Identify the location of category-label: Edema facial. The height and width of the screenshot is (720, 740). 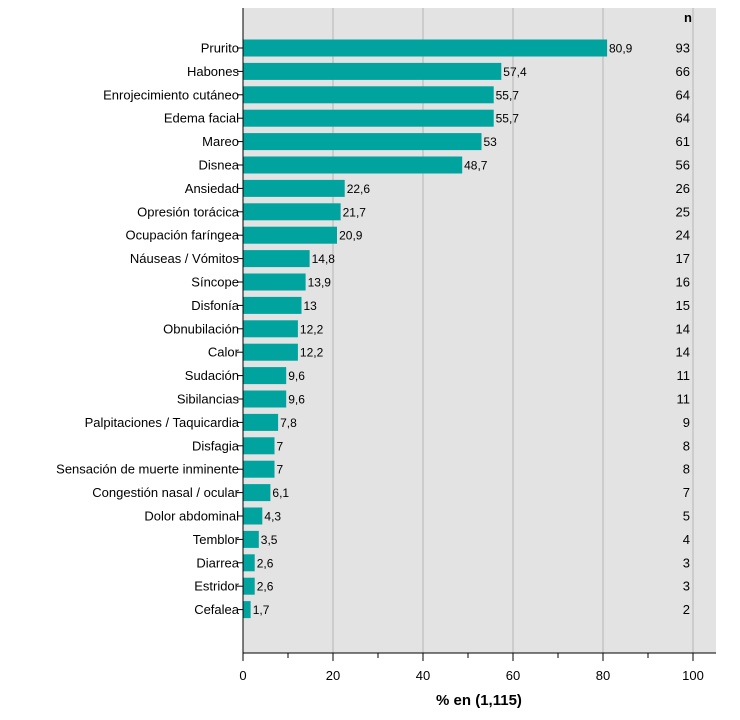
(201, 118).